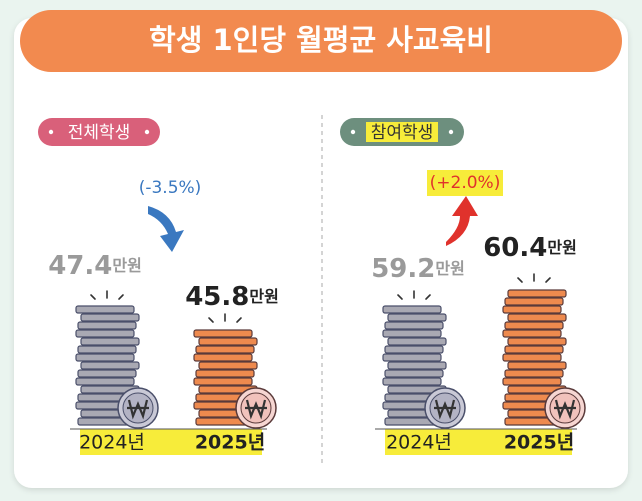 The height and width of the screenshot is (501, 642). I want to click on title: 학생 1인당 월평균 사교육비, so click(321, 40).